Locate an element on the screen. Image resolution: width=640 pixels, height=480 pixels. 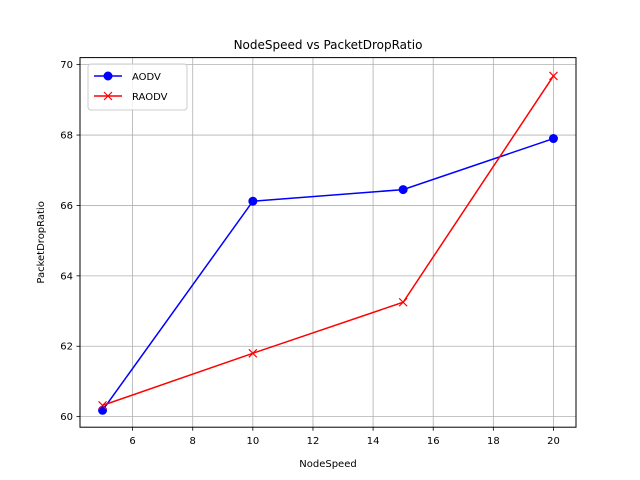
legend-label-raodv: RAODV is located at coordinates (150, 97).